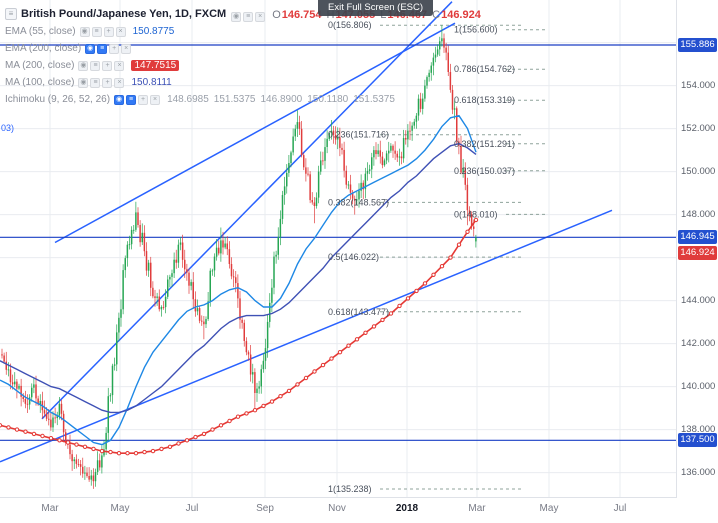  What do you see at coordinates (697, 440) in the screenshot?
I see `level-price-badge: 137.500` at bounding box center [697, 440].